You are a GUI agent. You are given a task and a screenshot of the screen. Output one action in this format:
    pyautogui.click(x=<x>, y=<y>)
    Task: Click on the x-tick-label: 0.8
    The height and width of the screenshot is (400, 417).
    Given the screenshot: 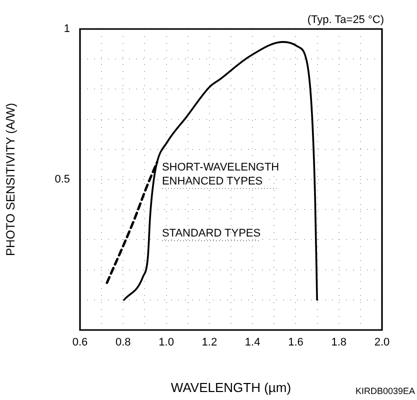 What is the action you would take?
    pyautogui.click(x=123, y=342)
    